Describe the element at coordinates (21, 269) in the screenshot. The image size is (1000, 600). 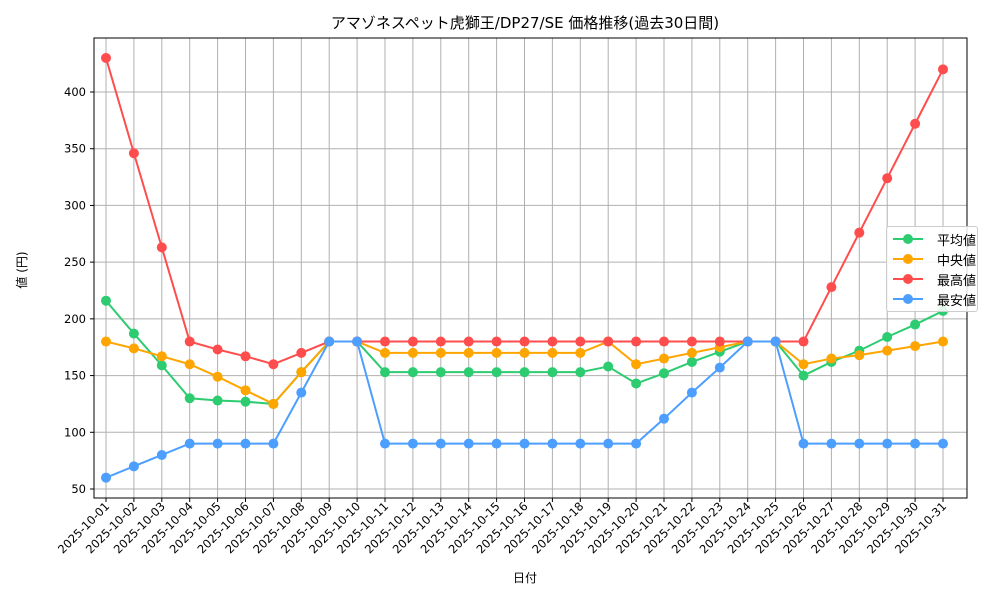
I see `y-axis-label: 値 (円)` at that location.